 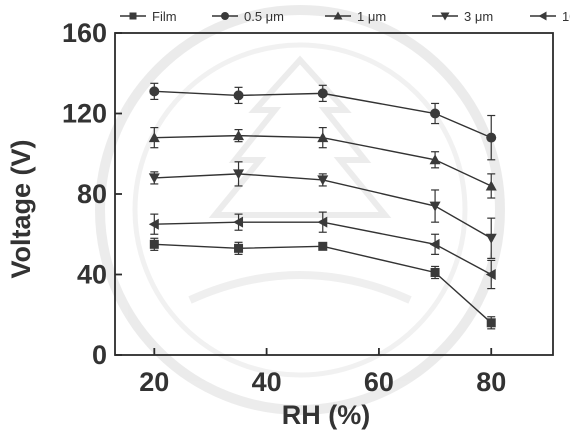 I want to click on series-line, so click(x=323, y=283).